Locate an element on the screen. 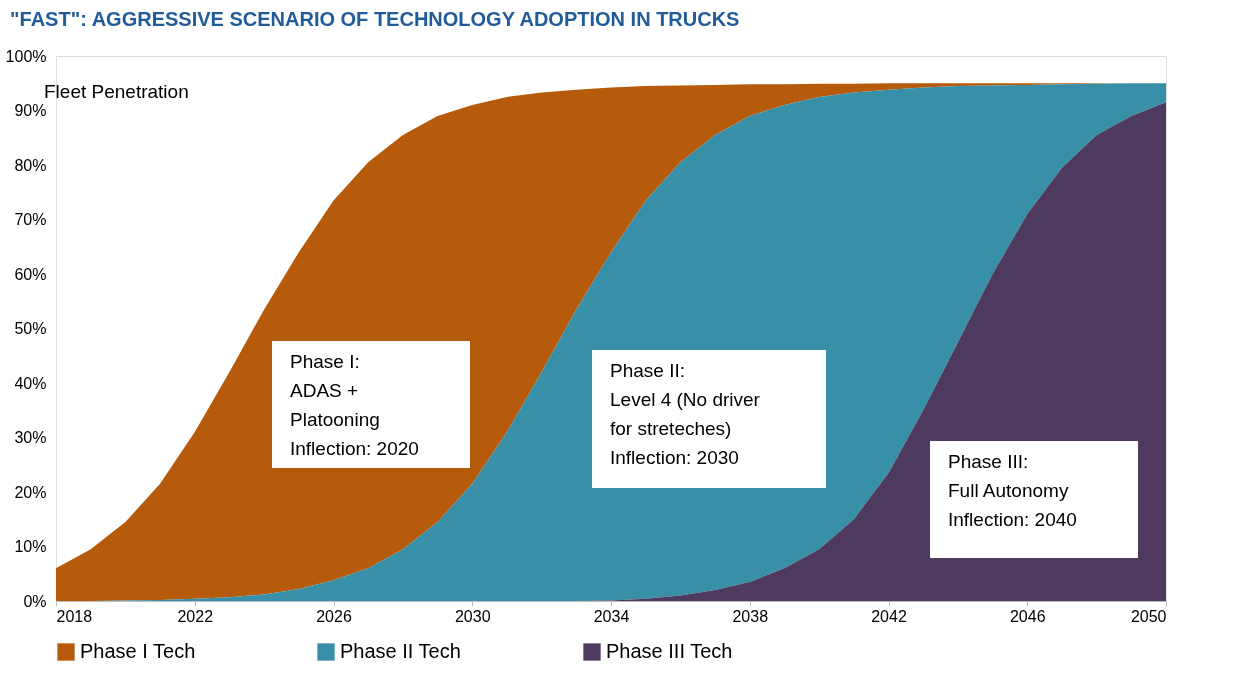 The height and width of the screenshot is (685, 1254). y-tick-label: 40% is located at coordinates (30, 383).